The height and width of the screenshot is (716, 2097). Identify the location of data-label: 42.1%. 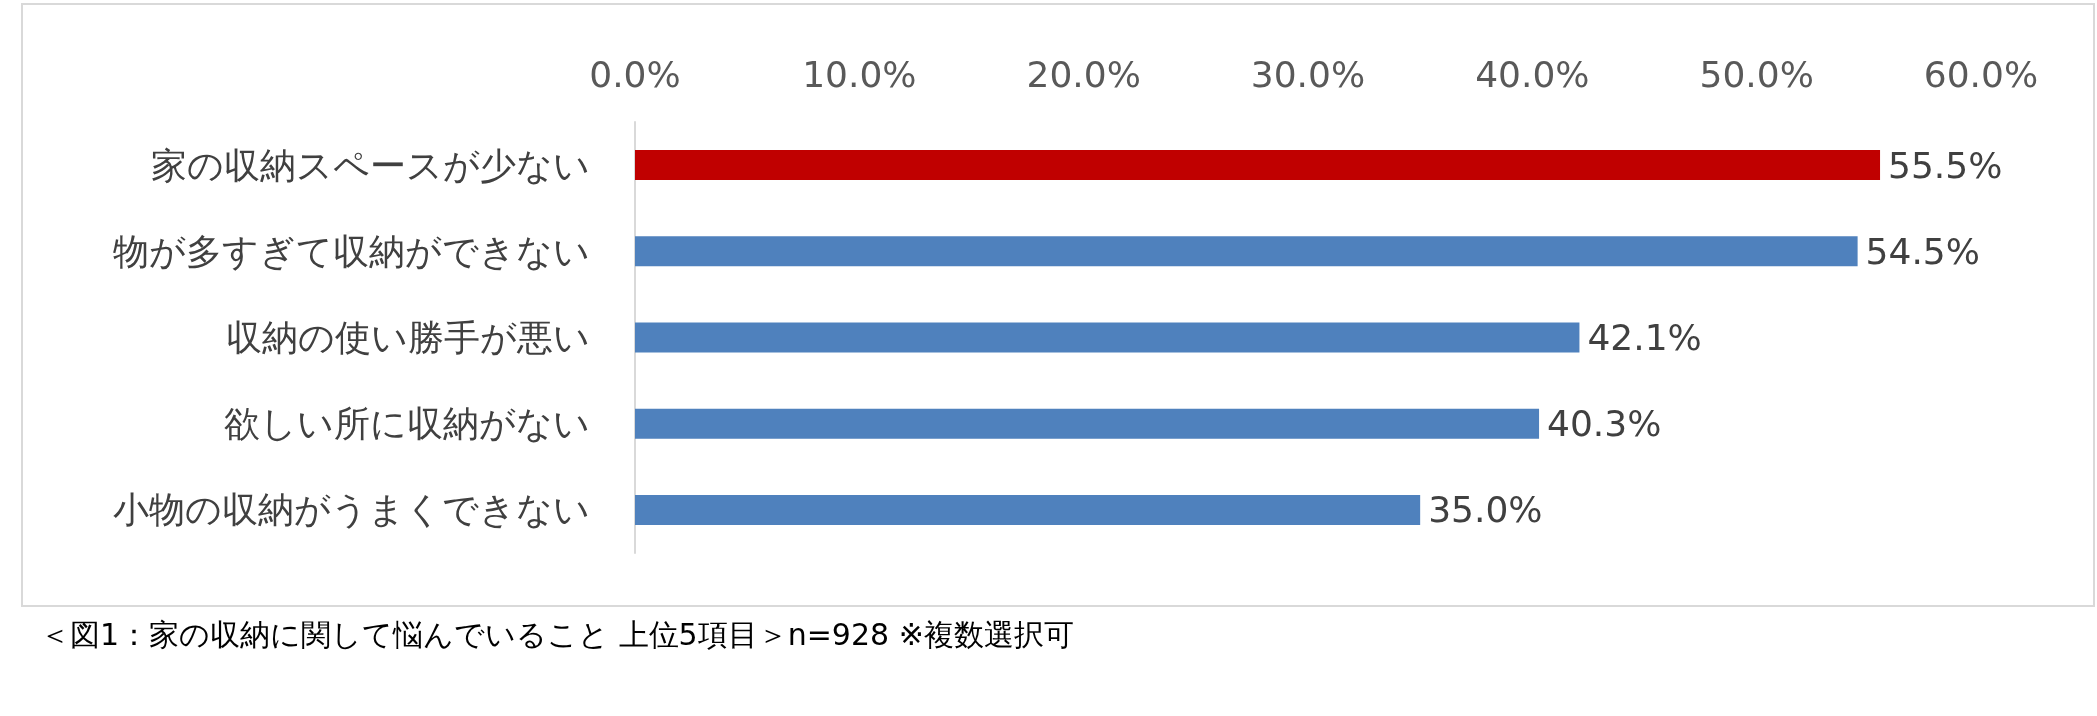
(1644, 337).